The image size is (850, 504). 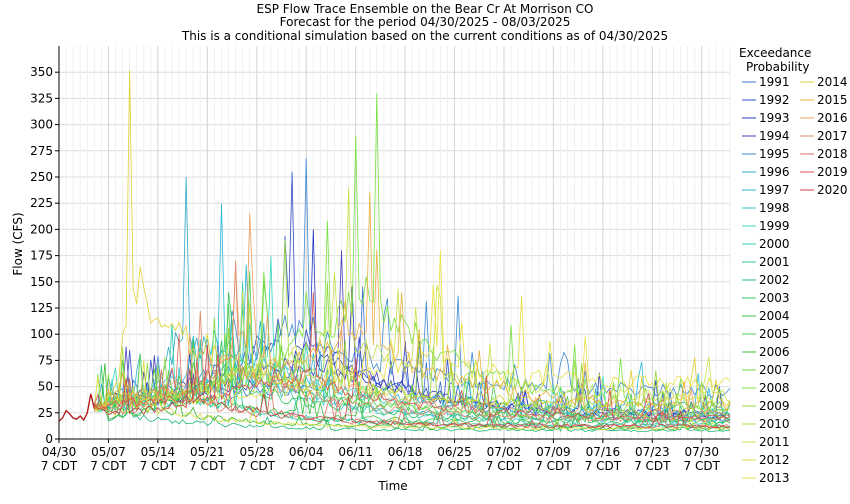 I want to click on x-tick-label-date: 07/23, so click(x=652, y=452).